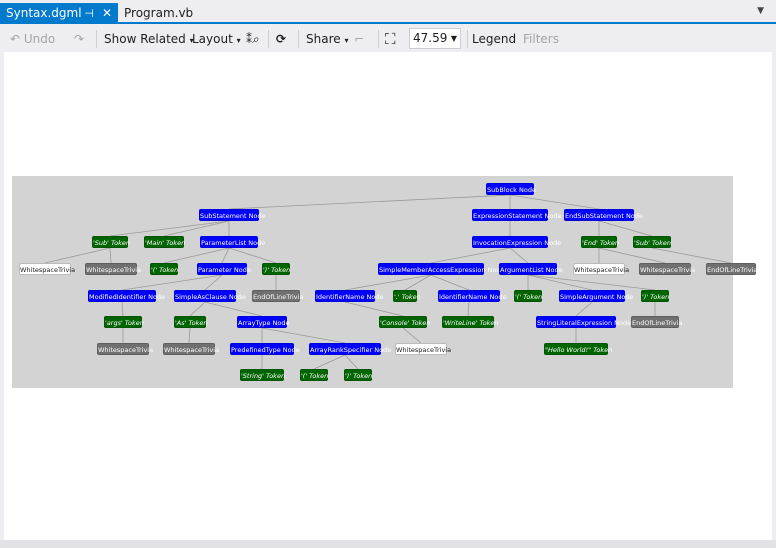 This screenshot has height=548, width=776. I want to click on zoom-combobox: 47.59 ▼, so click(435, 38).